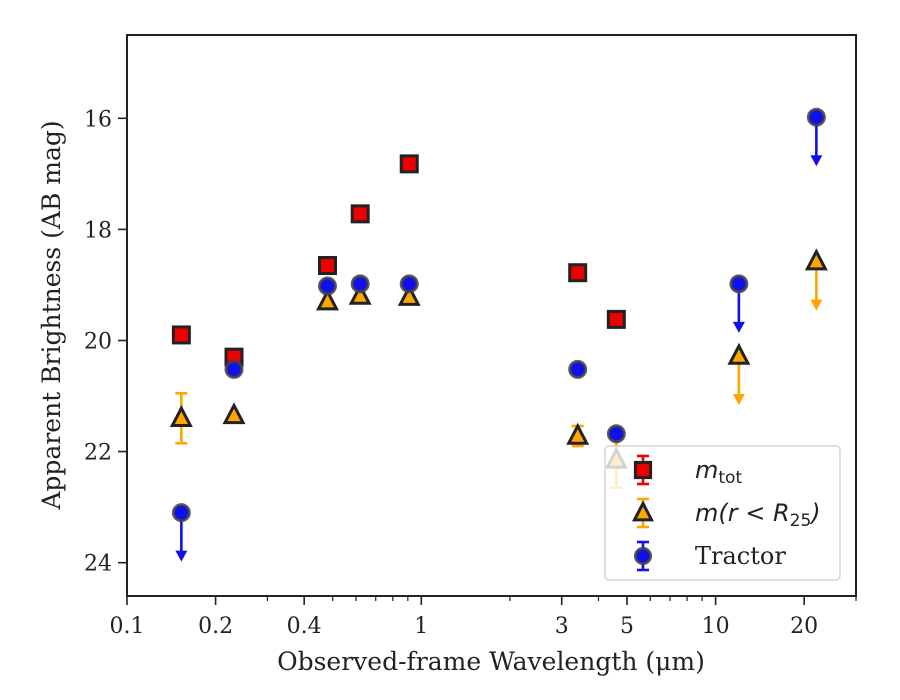 Image resolution: width=900 pixels, height=700 pixels. I want to click on x-tick-label: 3, so click(562, 626).